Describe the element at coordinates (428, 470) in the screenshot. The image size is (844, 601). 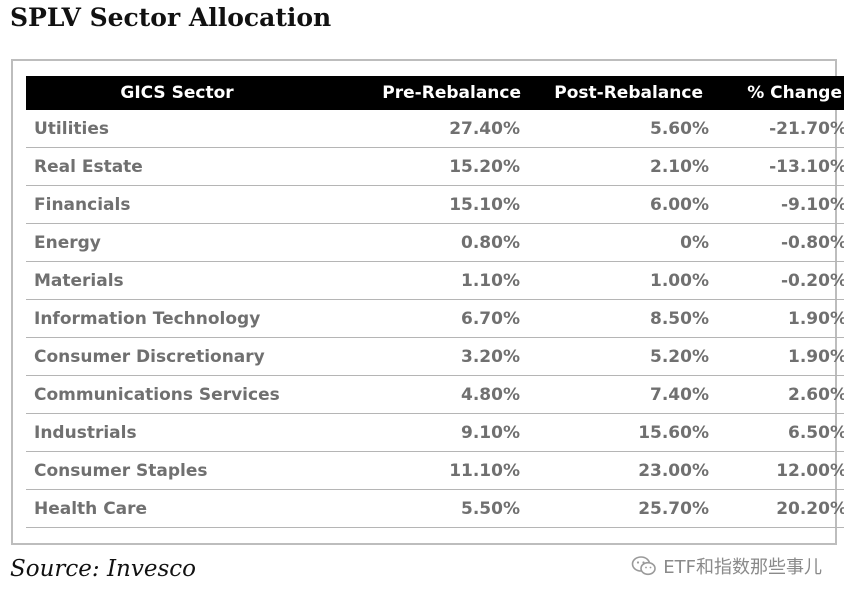
I see `pre-rebalance-cell: 11.10%` at that location.